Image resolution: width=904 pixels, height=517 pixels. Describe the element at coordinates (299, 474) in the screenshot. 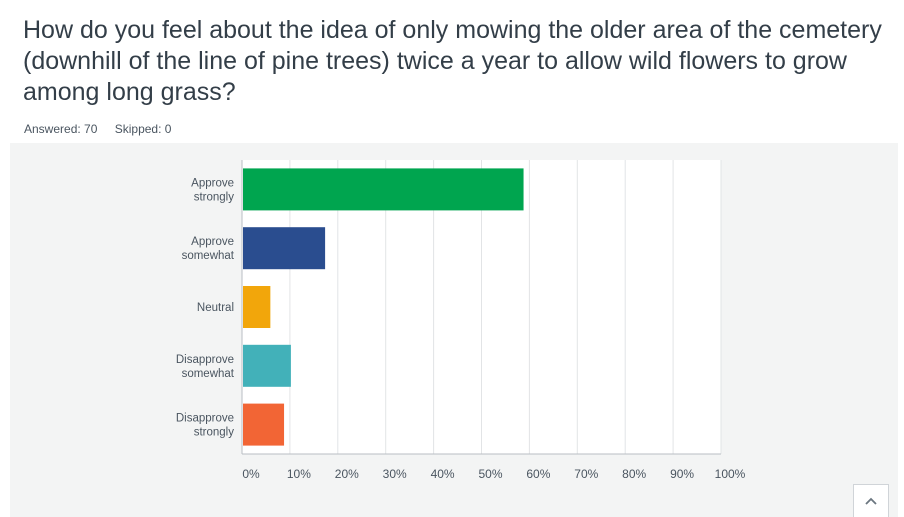

I see `x-tick-label: 10%` at that location.